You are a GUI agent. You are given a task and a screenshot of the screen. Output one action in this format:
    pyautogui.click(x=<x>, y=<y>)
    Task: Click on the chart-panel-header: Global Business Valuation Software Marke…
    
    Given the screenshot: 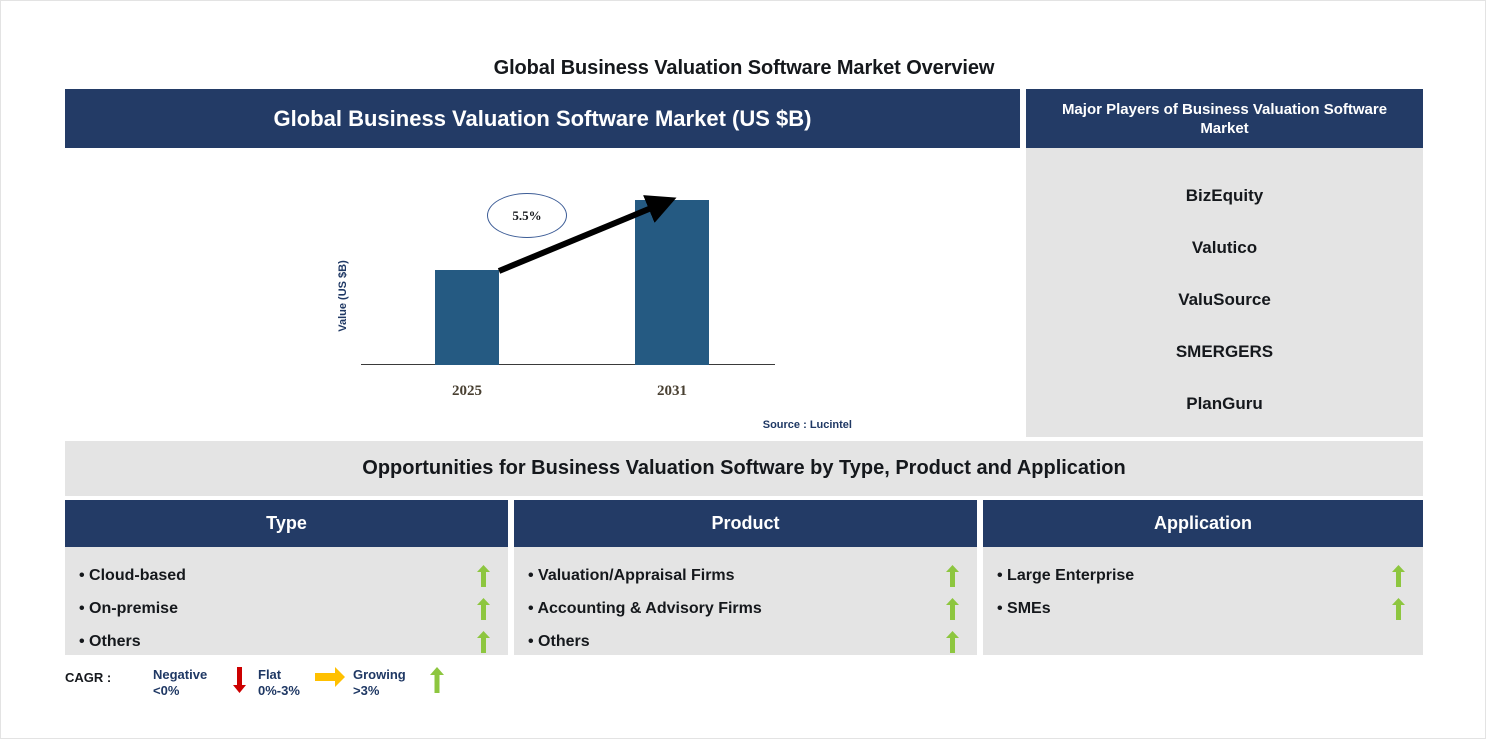 What is the action you would take?
    pyautogui.click(x=542, y=118)
    